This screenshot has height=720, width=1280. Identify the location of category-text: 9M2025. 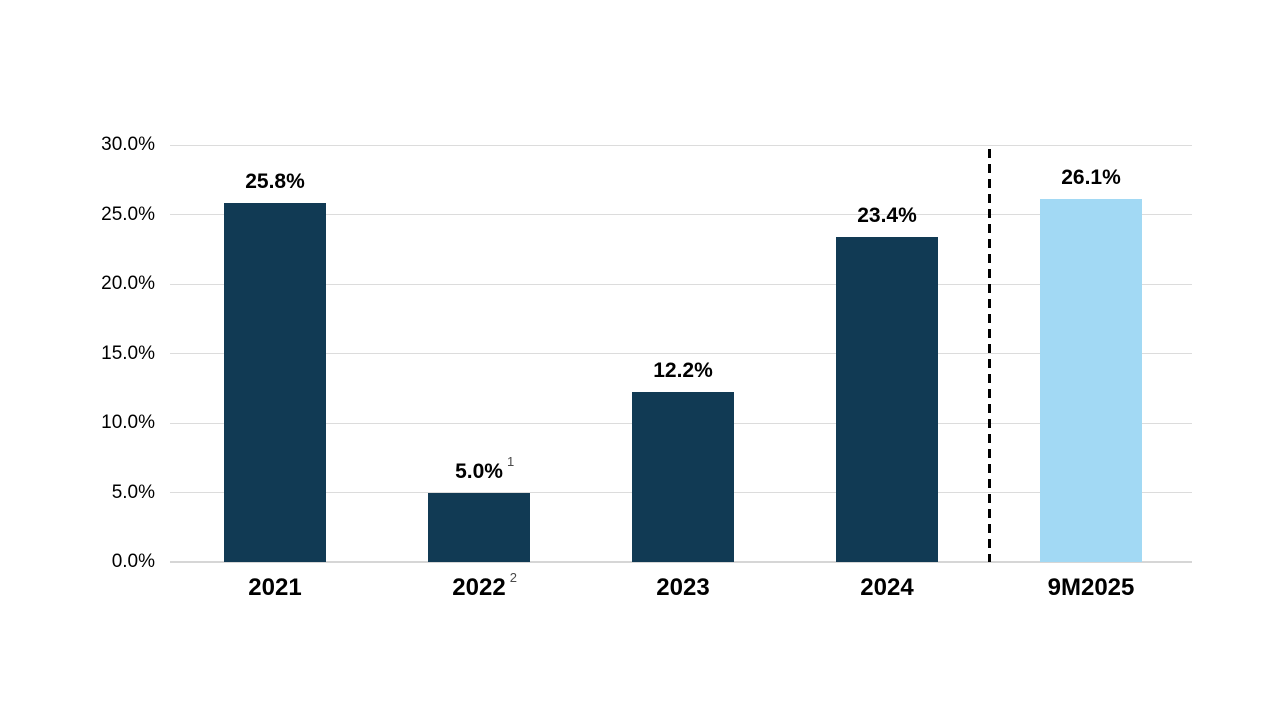
(1091, 587).